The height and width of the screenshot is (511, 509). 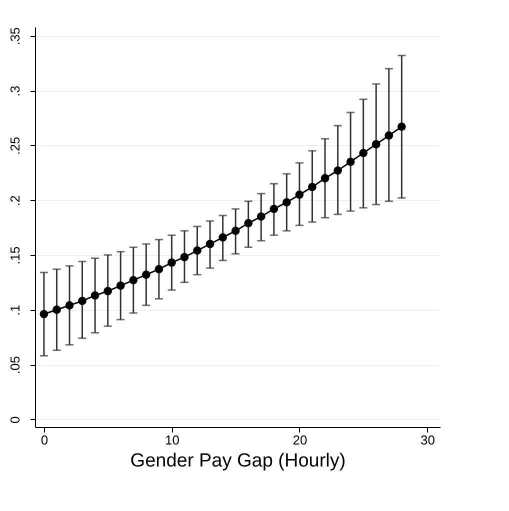 What do you see at coordinates (15, 310) in the screenshot?
I see `y-tick-label: .1` at bounding box center [15, 310].